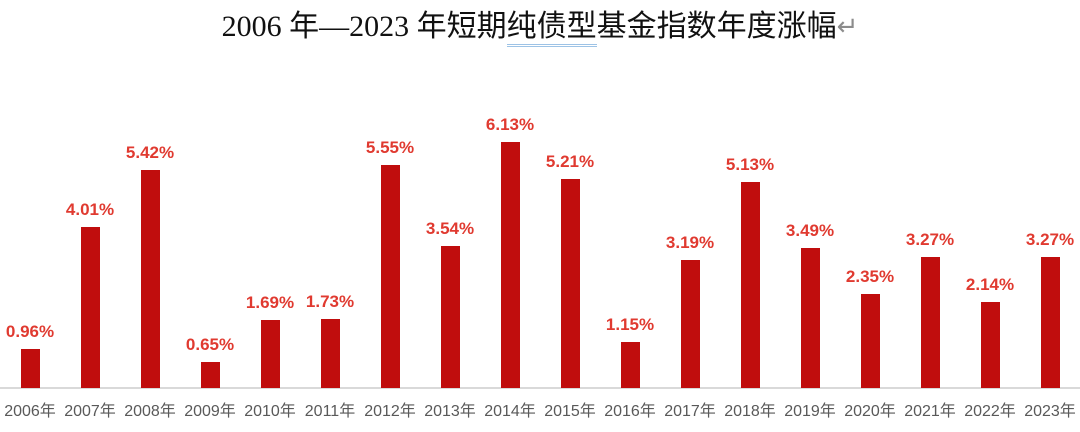 The height and width of the screenshot is (432, 1080). I want to click on x-tick-label: 2012年, so click(390, 411).